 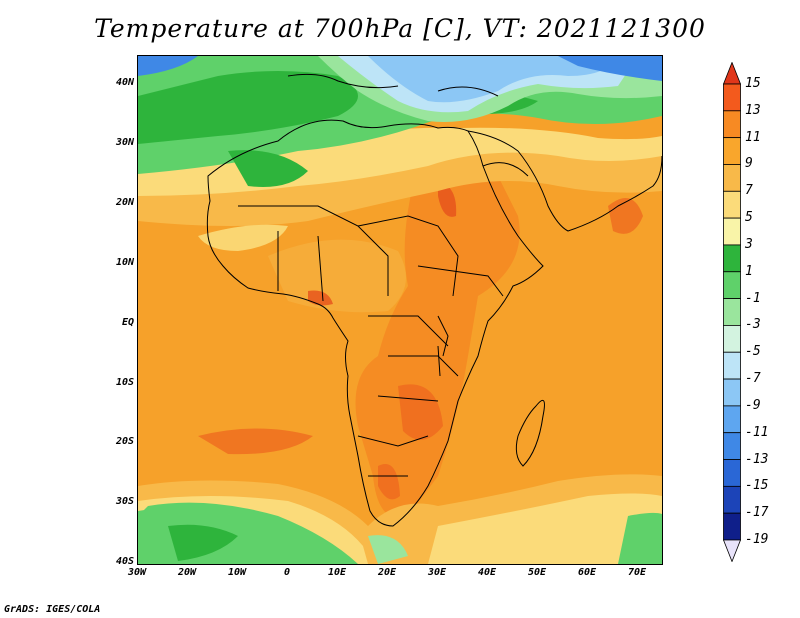 What do you see at coordinates (124, 561) in the screenshot?
I see `lat-label-40s: 40S` at bounding box center [124, 561].